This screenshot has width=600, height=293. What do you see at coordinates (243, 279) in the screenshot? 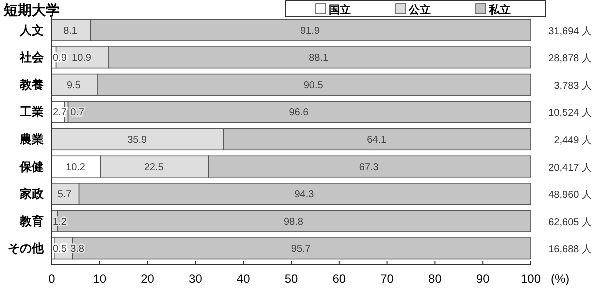
I see `x-tick-label: 40` at bounding box center [243, 279].